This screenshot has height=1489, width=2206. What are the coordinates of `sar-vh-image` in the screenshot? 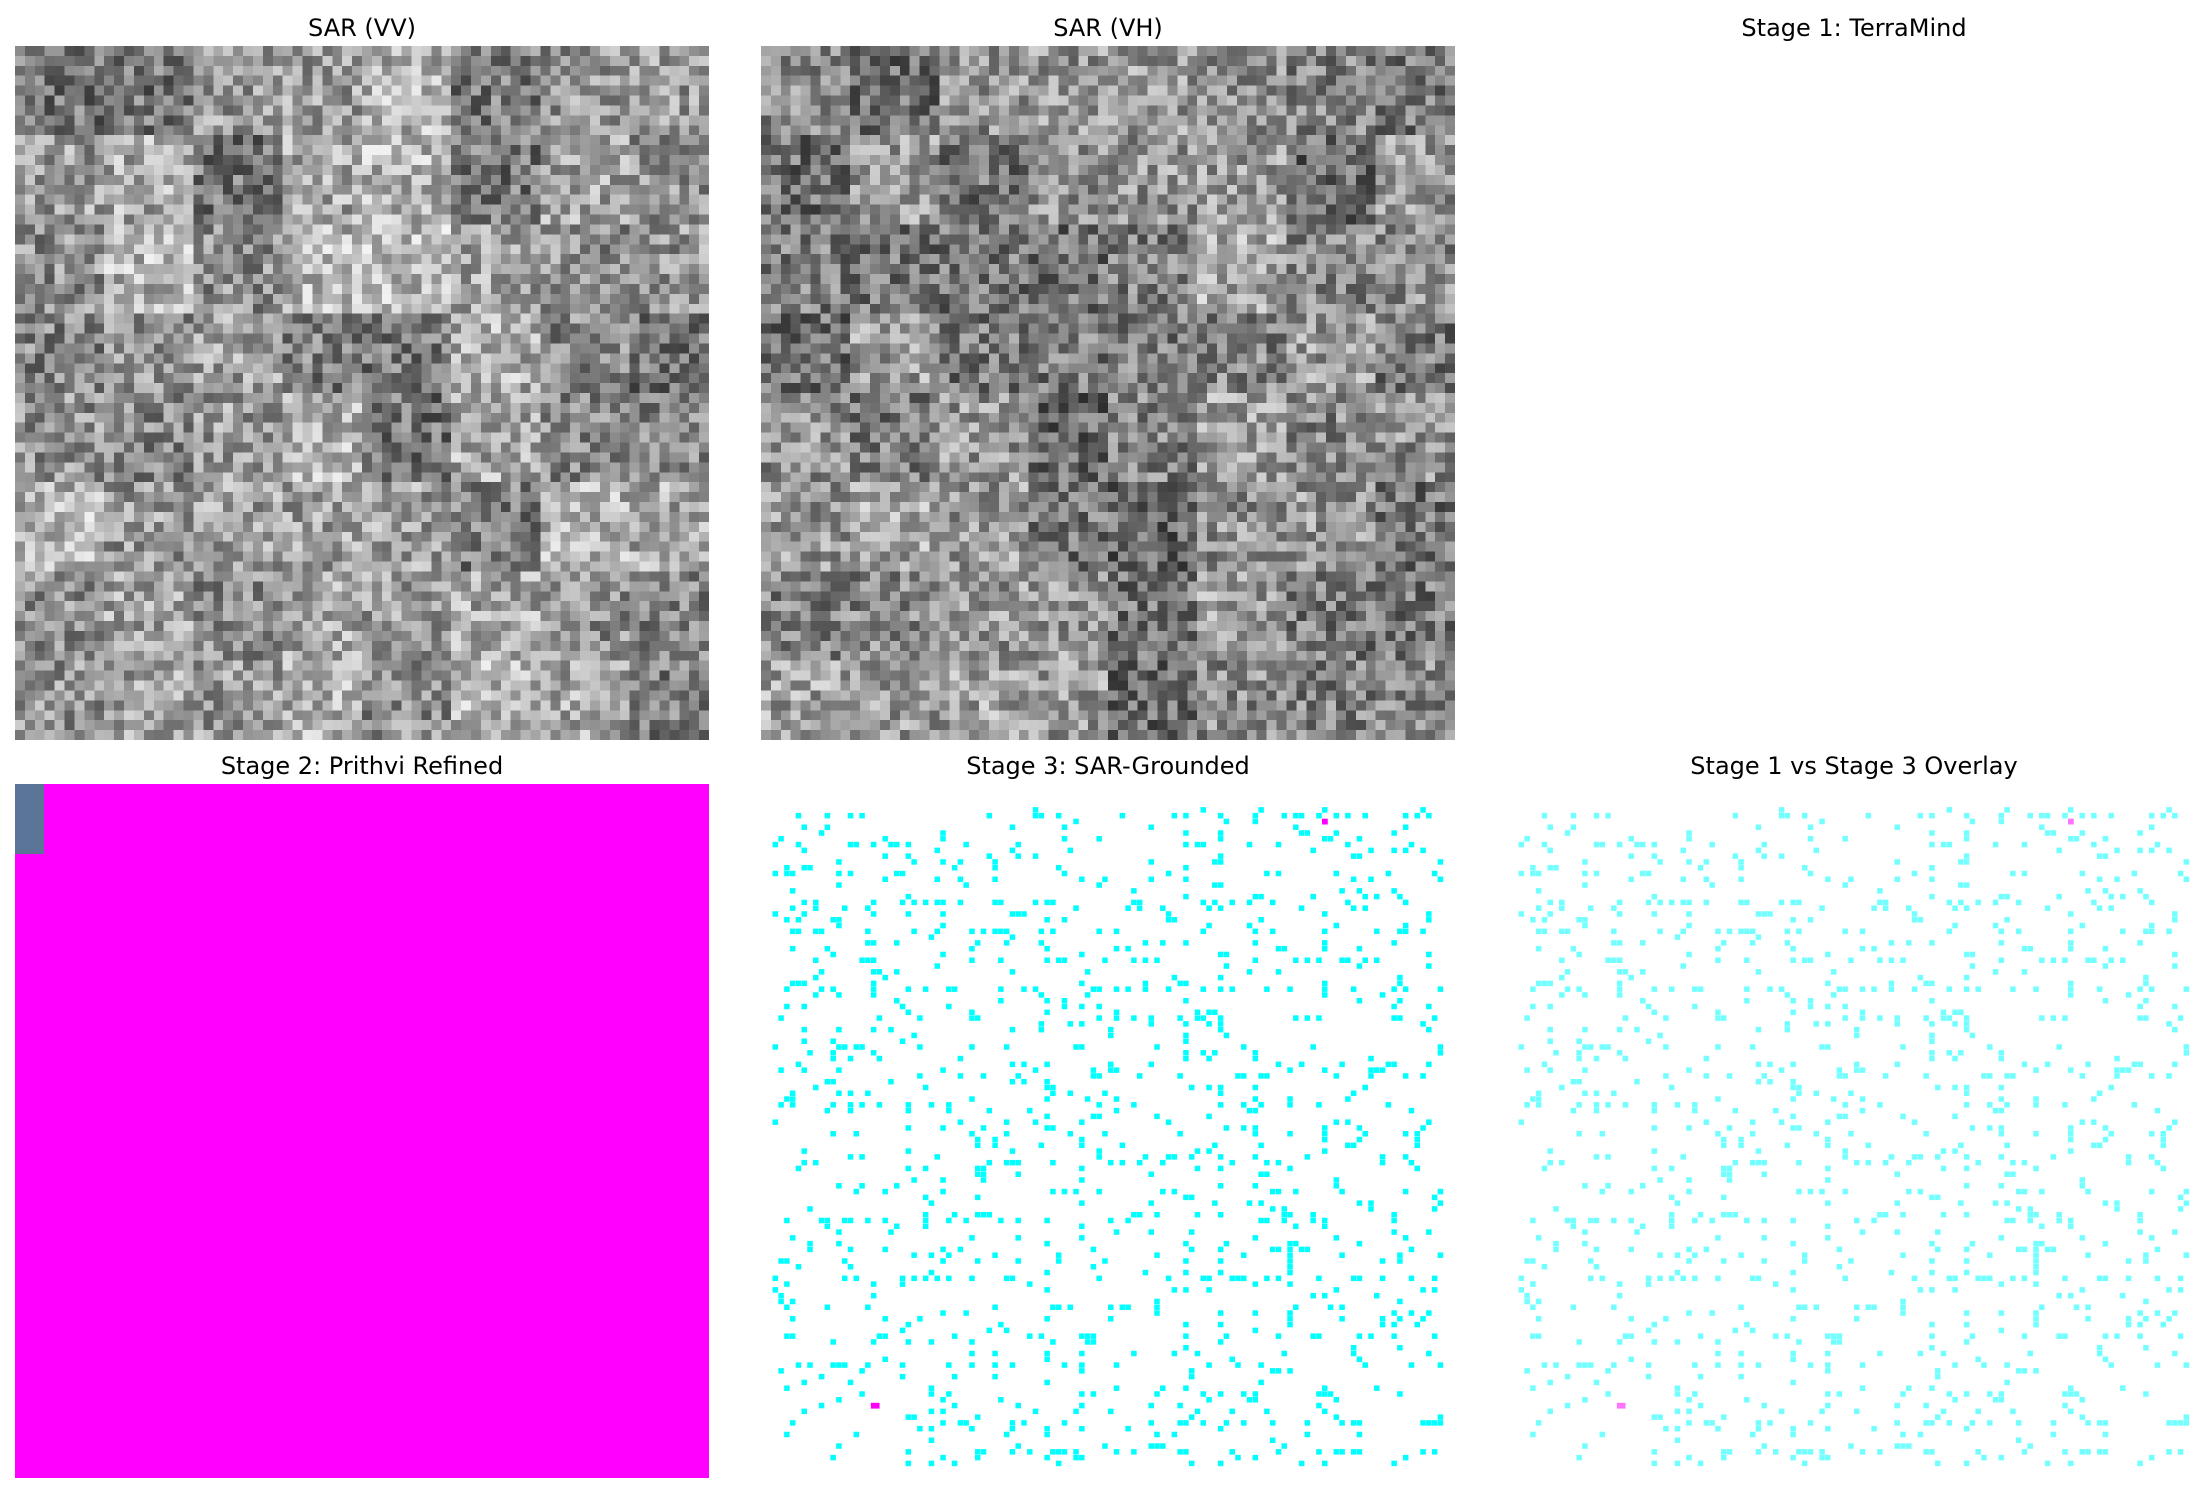 It's located at (1108, 393).